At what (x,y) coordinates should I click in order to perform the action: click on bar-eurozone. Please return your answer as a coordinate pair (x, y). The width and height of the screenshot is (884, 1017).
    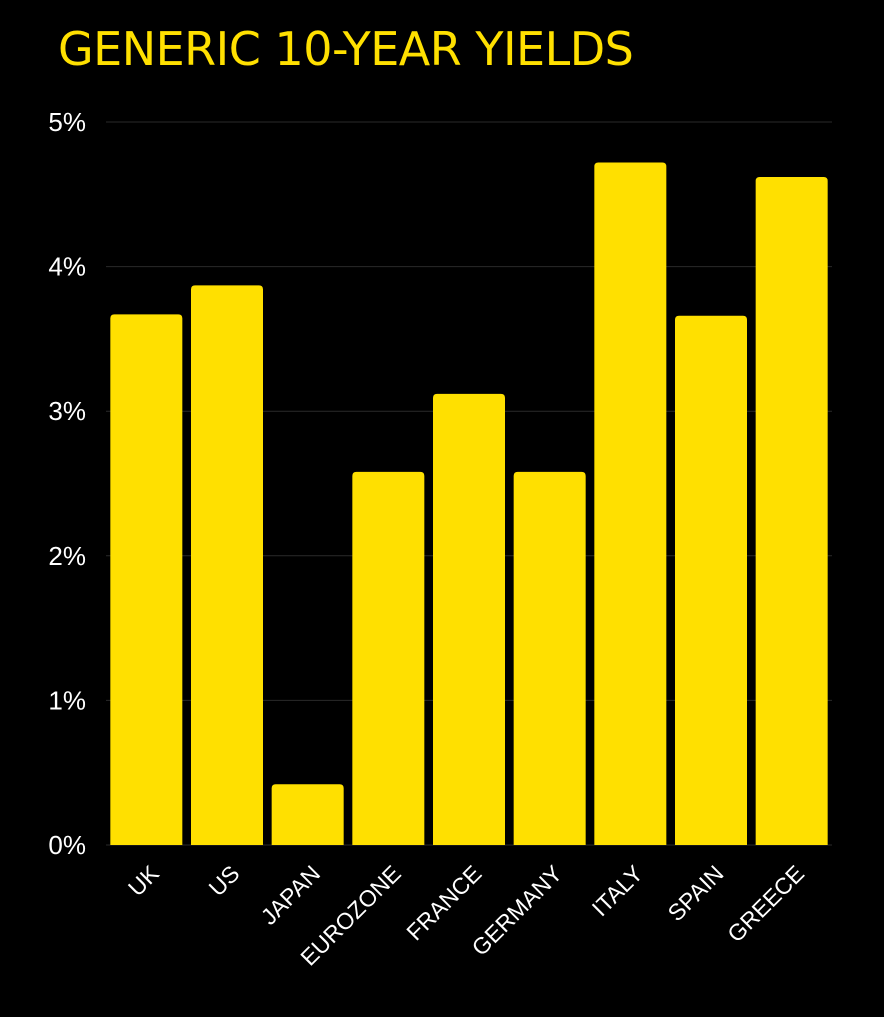
    Looking at the image, I should click on (388, 658).